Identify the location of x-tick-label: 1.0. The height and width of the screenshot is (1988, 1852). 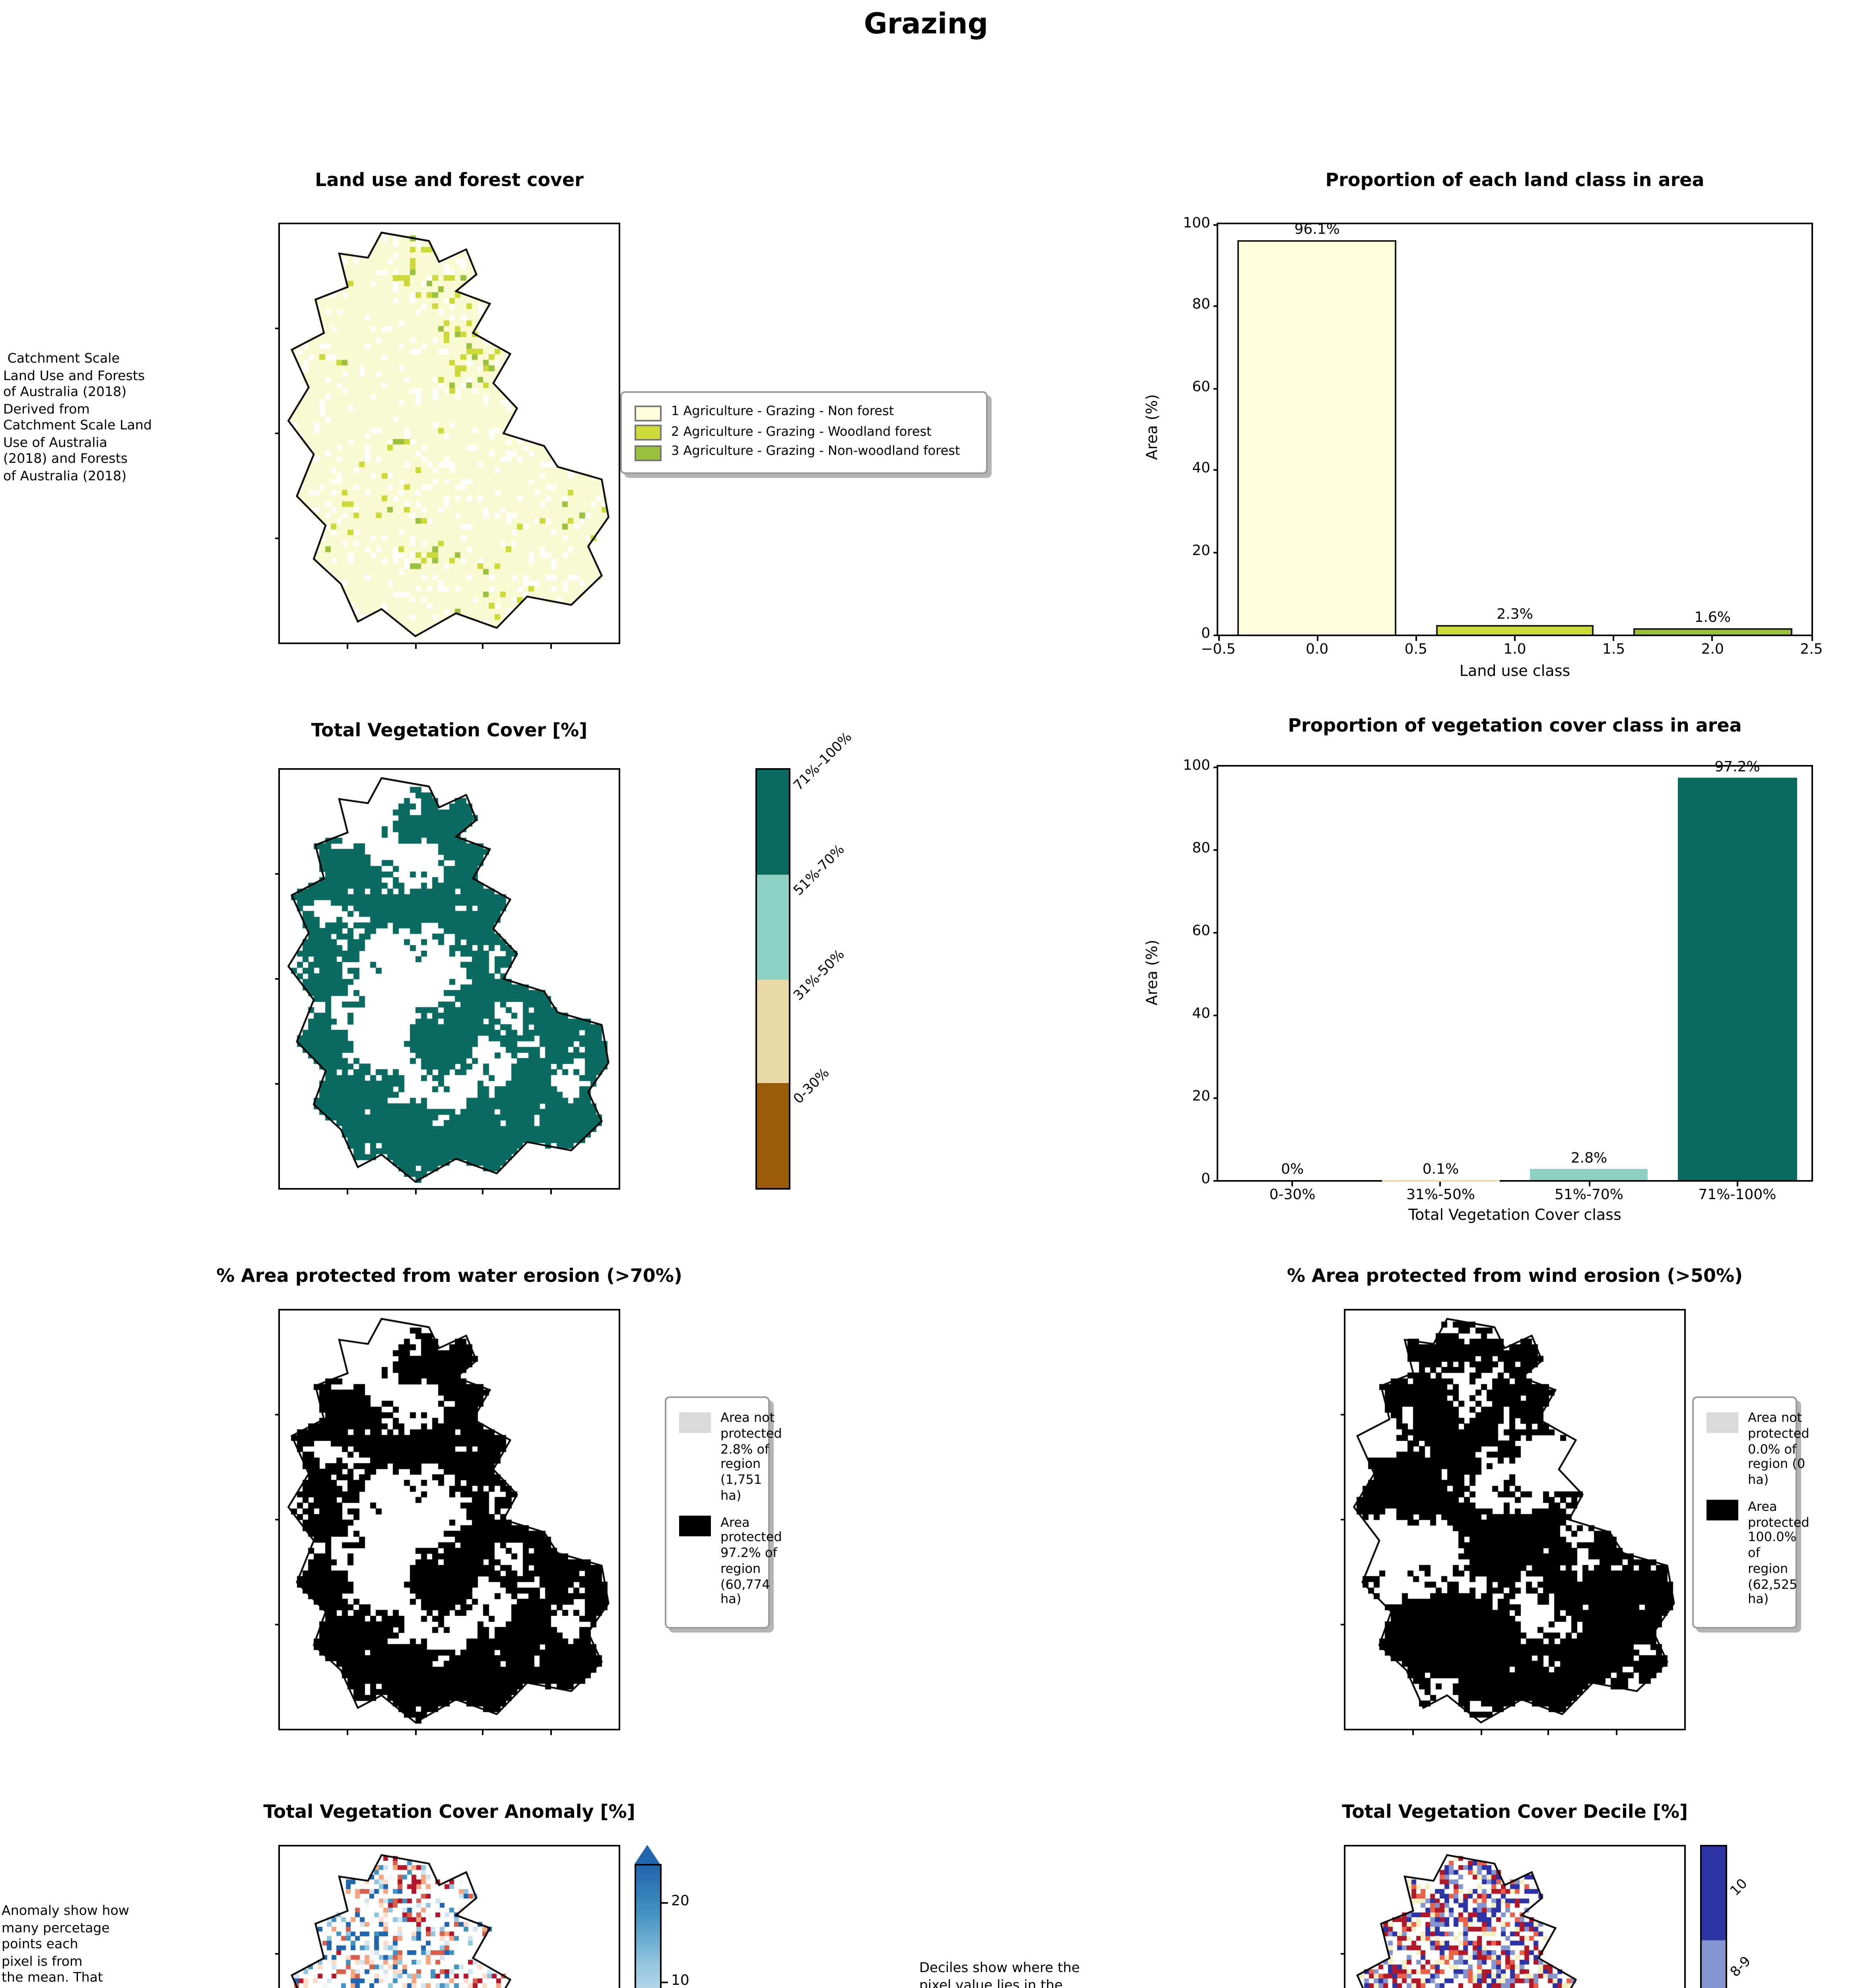
(1514, 650).